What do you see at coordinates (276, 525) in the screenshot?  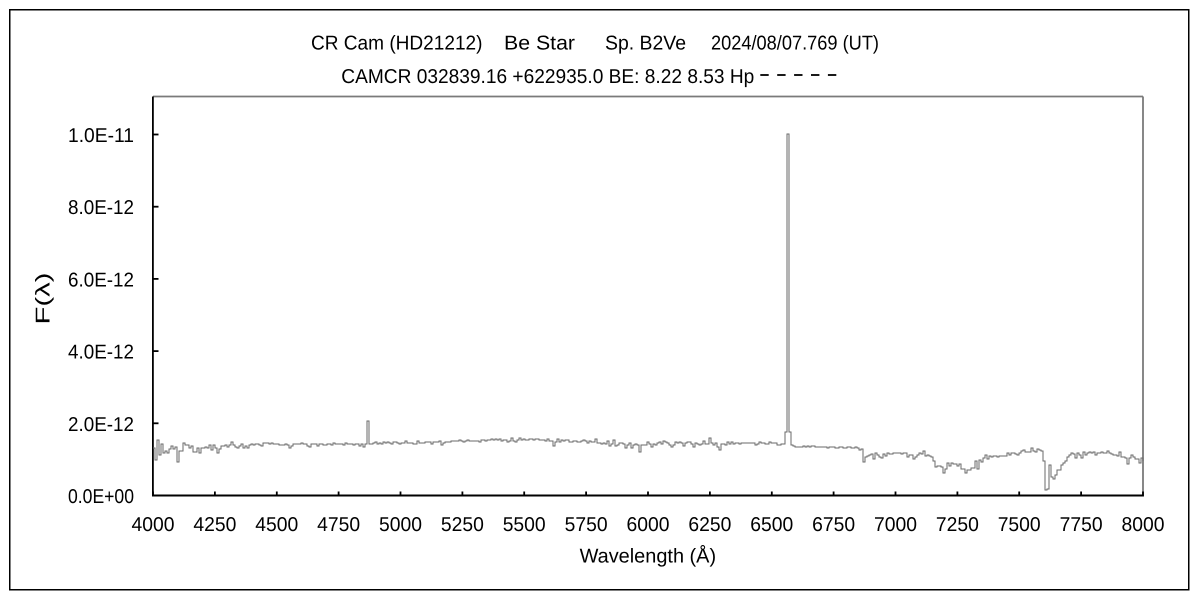 I see `svg-text: 4500` at bounding box center [276, 525].